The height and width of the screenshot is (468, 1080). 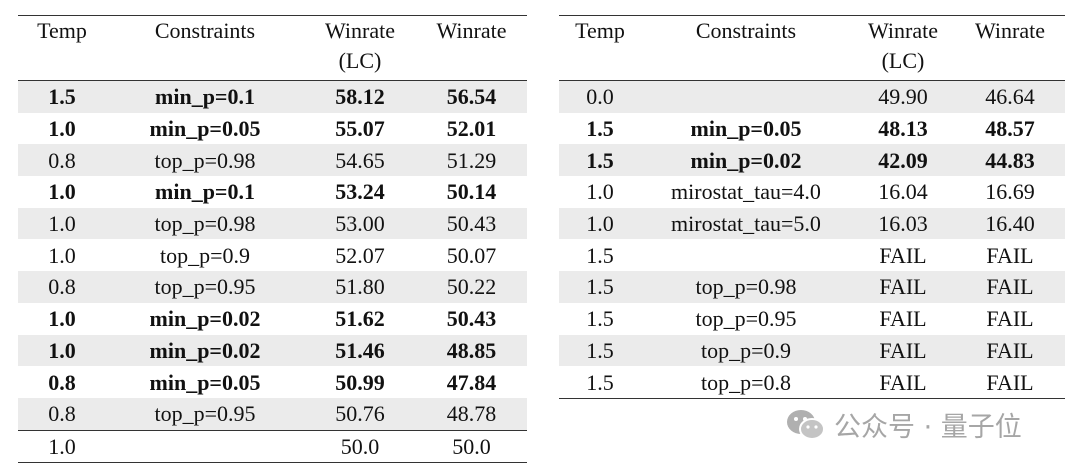 What do you see at coordinates (272, 350) in the screenshot?
I see `table-row: 1.0 min_p=0.02 51.46 48.85` at bounding box center [272, 350].